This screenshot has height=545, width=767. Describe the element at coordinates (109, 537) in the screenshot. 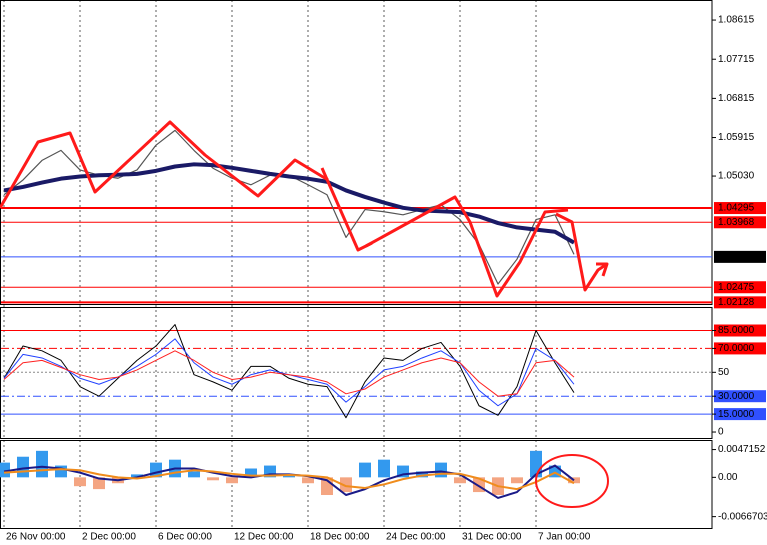

I see `x-tick-label: 2 Dec 00:00` at that location.